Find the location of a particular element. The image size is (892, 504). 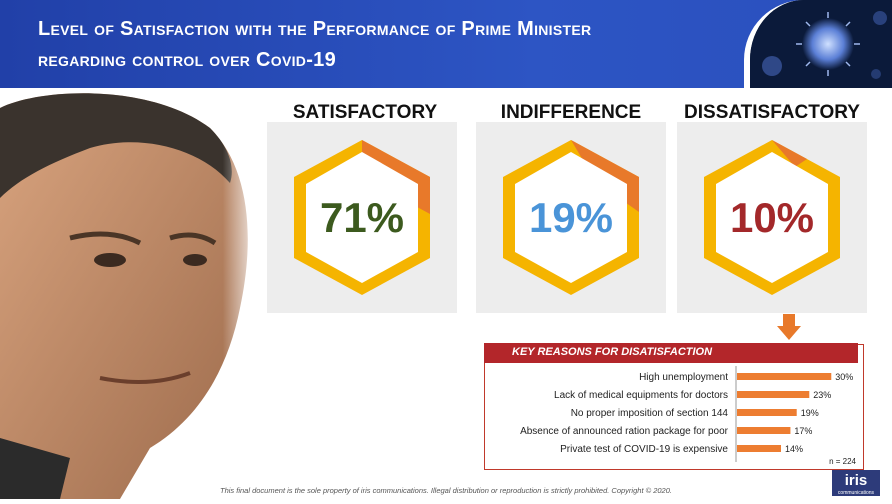

category-label: Private test of COVID-19 is expensive is located at coordinates (644, 449).